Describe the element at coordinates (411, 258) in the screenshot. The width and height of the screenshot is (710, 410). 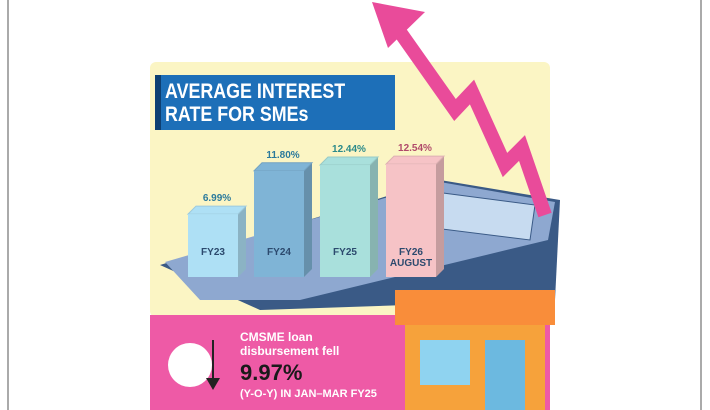
I see `x-tick-label: FY26 AUGUST` at that location.